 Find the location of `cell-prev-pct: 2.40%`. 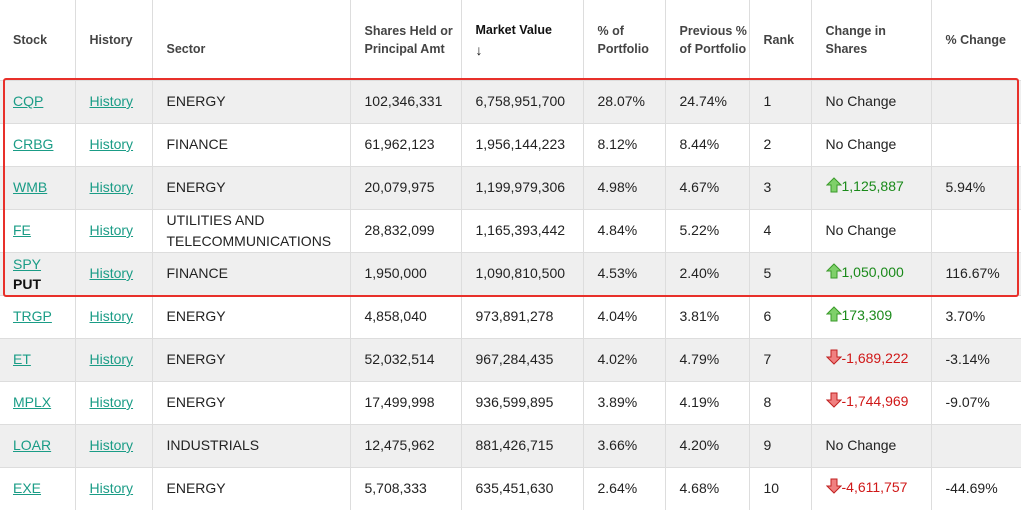

cell-prev-pct: 2.40% is located at coordinates (707, 273).